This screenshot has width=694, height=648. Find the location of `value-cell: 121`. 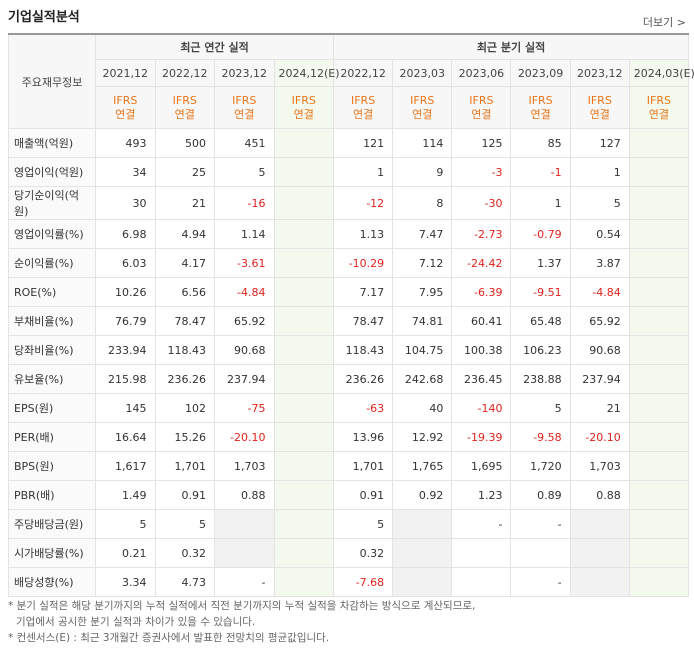

value-cell: 121 is located at coordinates (363, 143).